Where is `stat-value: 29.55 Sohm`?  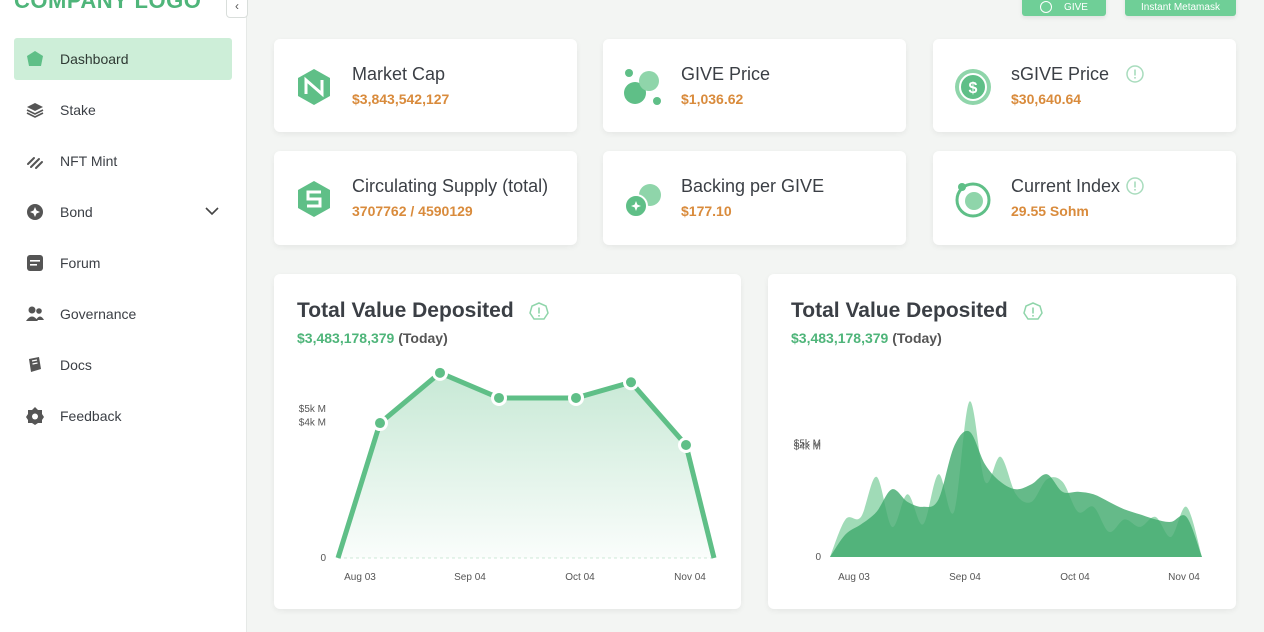 stat-value: 29.55 Sohm is located at coordinates (1050, 211).